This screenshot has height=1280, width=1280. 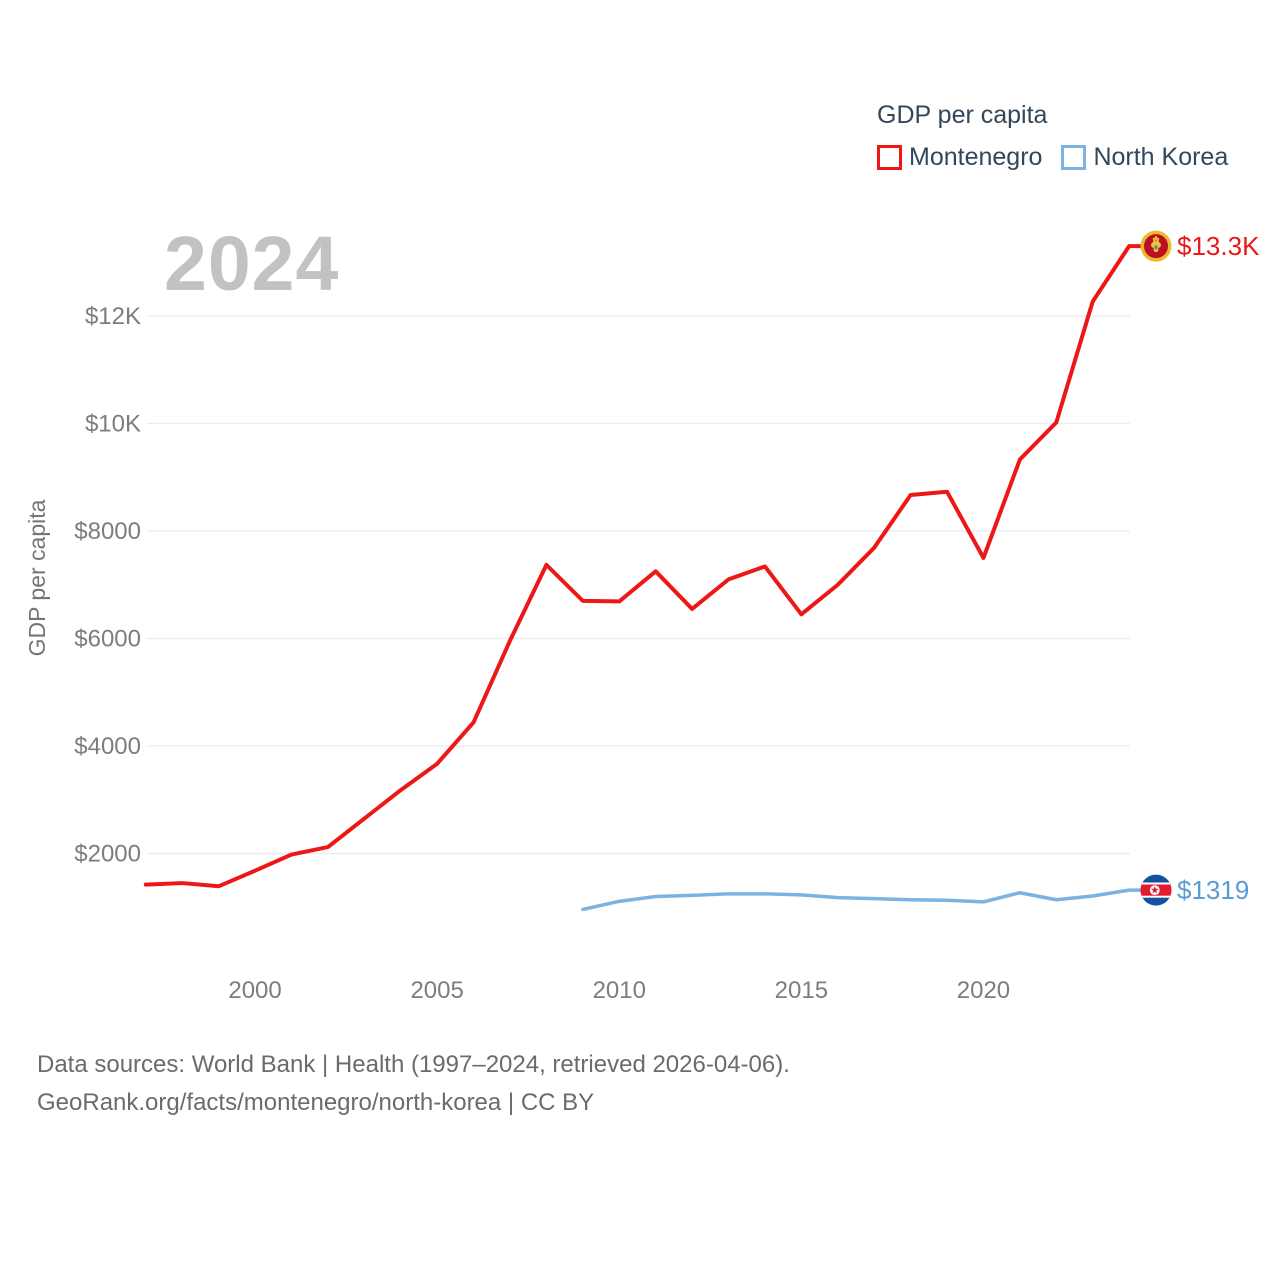 What do you see at coordinates (619, 990) in the screenshot?
I see `x-tick-label: 2010` at bounding box center [619, 990].